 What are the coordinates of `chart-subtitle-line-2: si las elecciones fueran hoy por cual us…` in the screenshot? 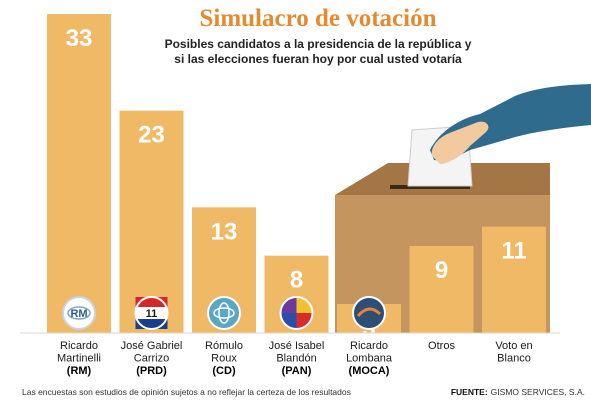 It's located at (318, 59).